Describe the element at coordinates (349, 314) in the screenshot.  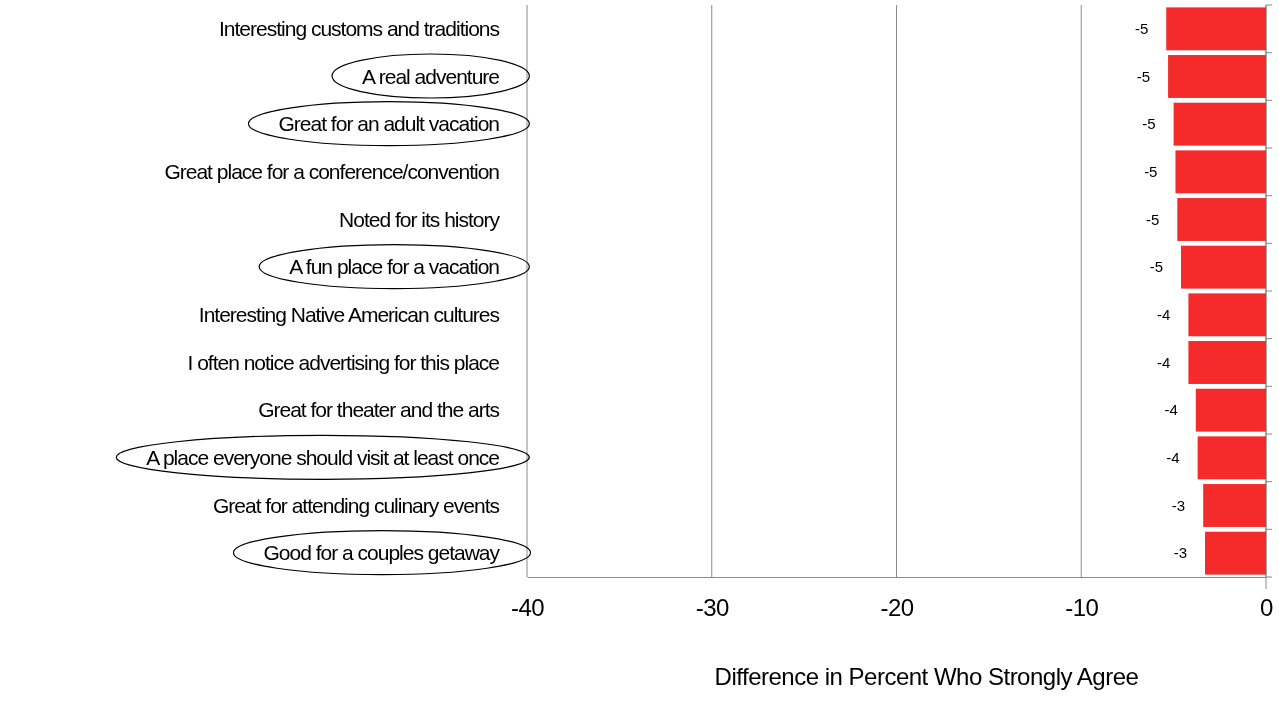
I see `y-tick-label: Interesting Native American cultures` at that location.